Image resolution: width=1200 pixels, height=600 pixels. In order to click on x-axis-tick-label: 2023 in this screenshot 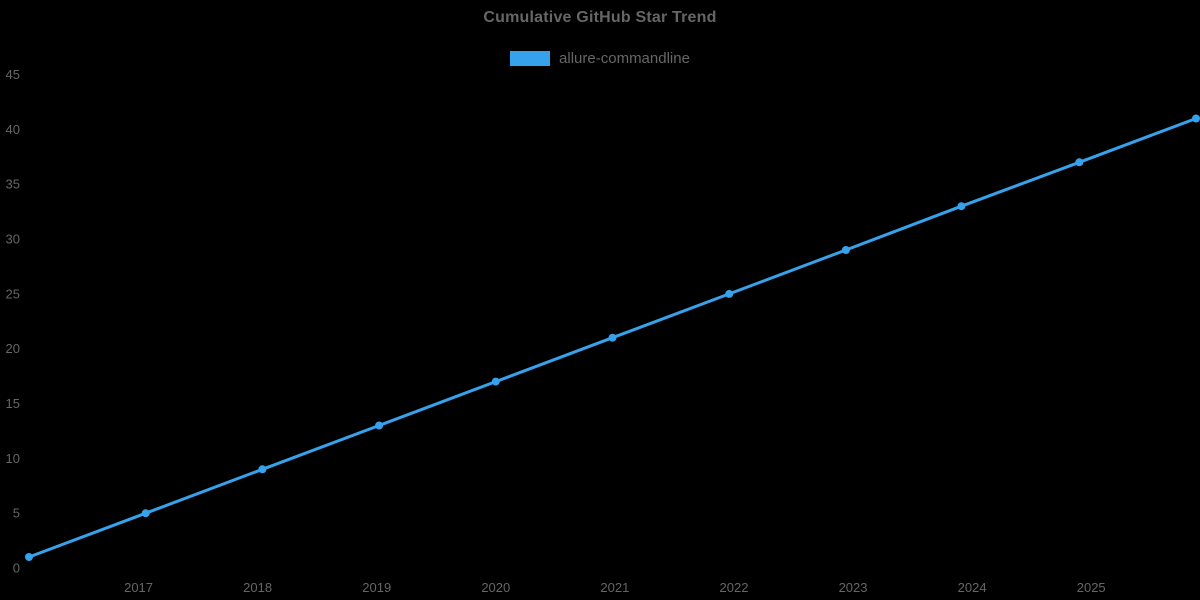, I will do `click(853, 587)`.